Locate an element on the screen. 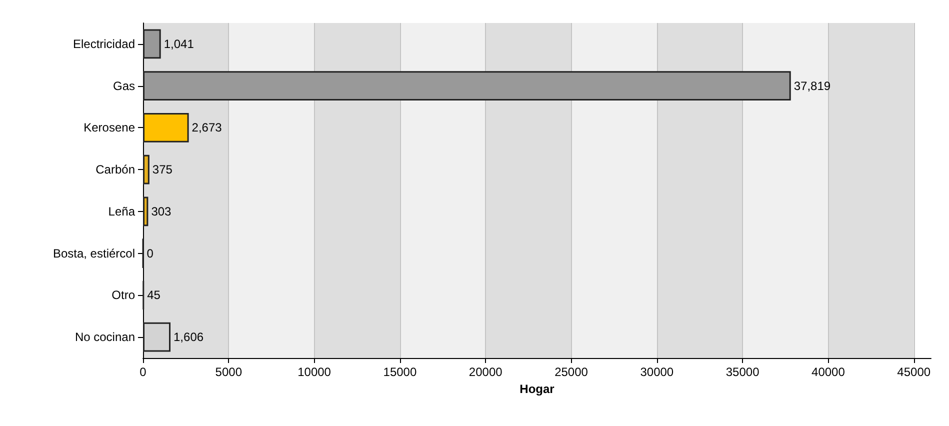 The height and width of the screenshot is (426, 949). data-label: 303 is located at coordinates (161, 211).